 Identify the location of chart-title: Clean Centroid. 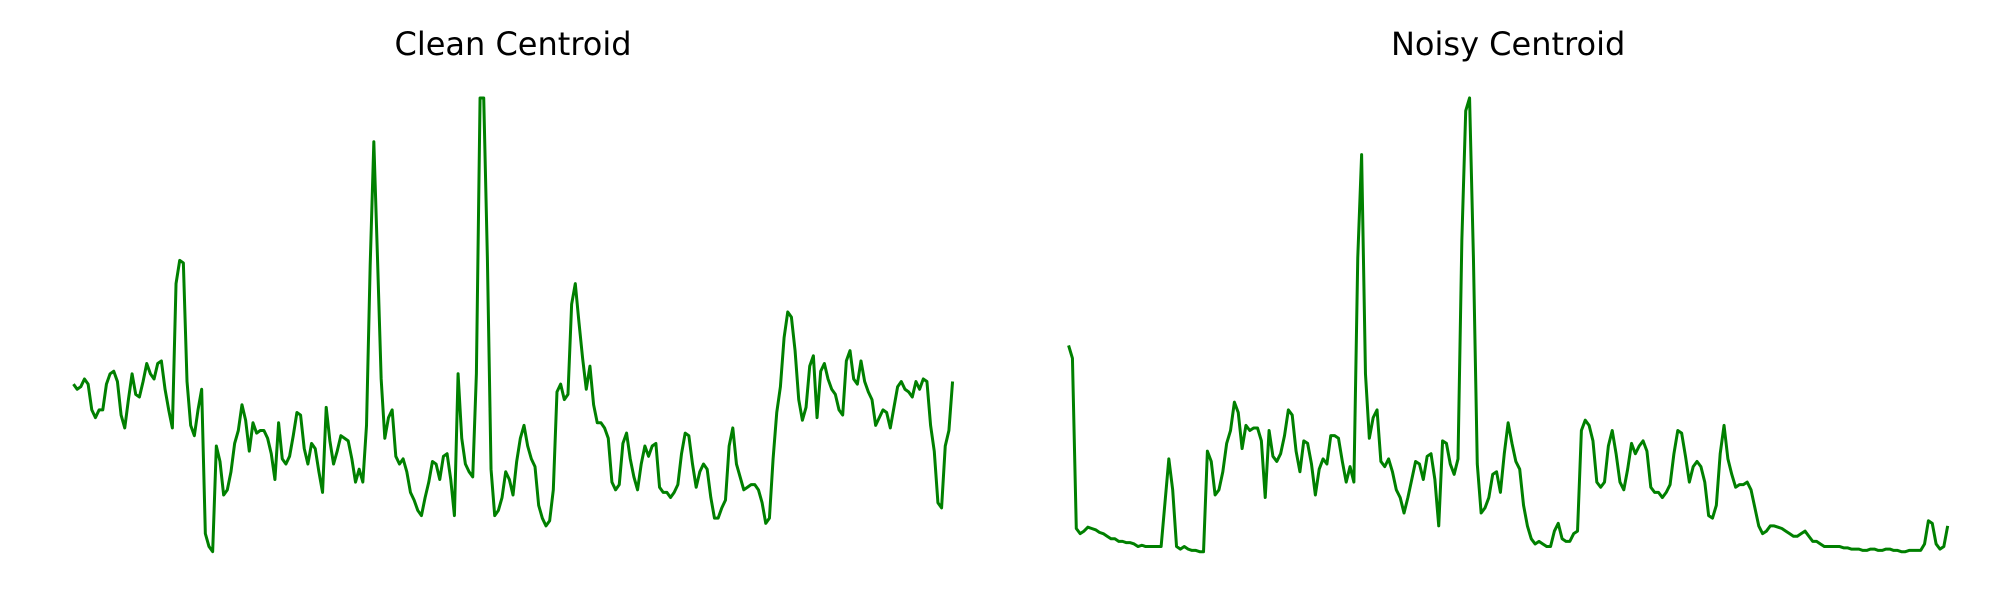
(512, 44).